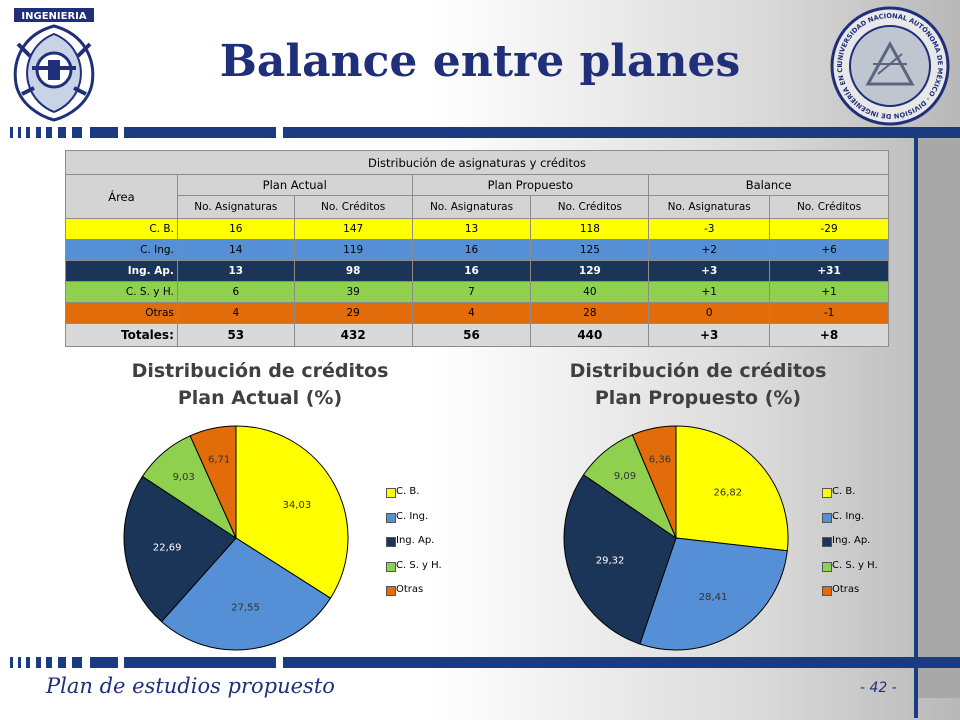  What do you see at coordinates (121, 196) in the screenshot?
I see `area-header: Área` at bounding box center [121, 196].